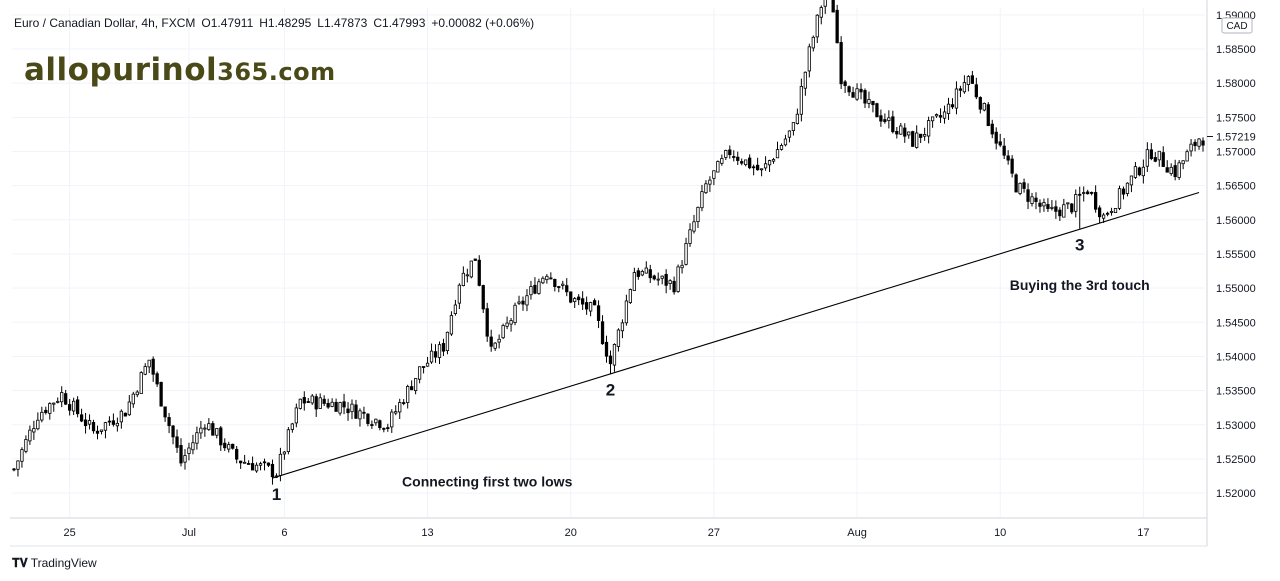 The width and height of the screenshot is (1280, 581). I want to click on watermark-logo: allopurinol365.com, so click(180, 70).